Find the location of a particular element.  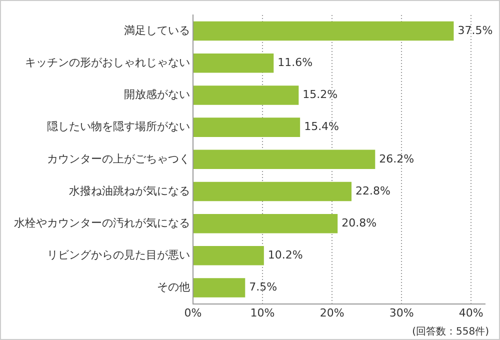

y-tick-label: キッチンの形がおしゃれじゃない is located at coordinates (107, 62).